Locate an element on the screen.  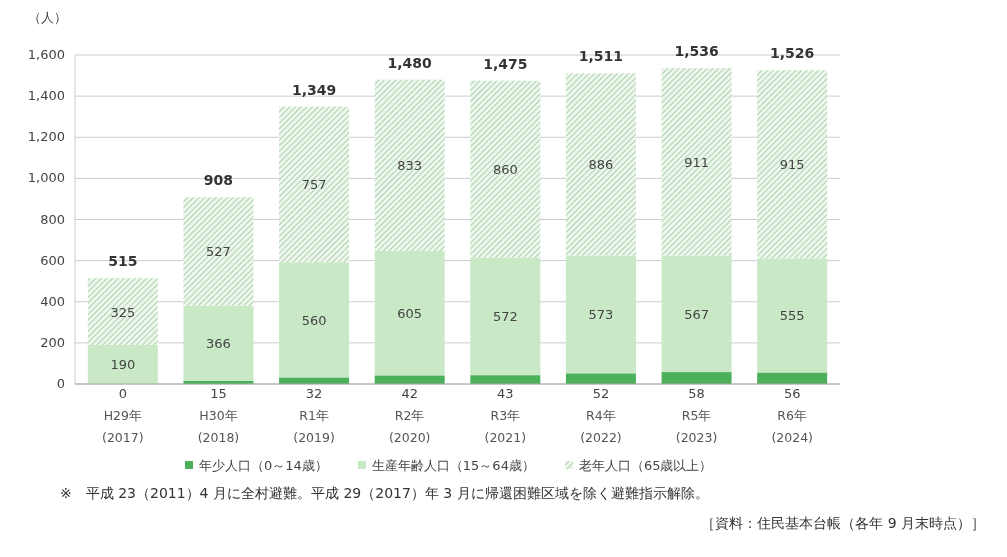
y-tick-label: 800 is located at coordinates (52, 219).